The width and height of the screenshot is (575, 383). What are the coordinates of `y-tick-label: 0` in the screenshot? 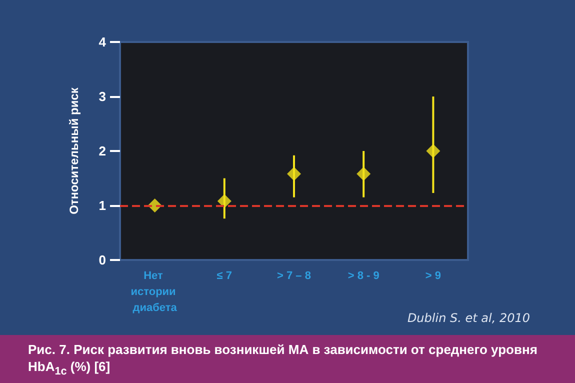 It's located at (102, 260).